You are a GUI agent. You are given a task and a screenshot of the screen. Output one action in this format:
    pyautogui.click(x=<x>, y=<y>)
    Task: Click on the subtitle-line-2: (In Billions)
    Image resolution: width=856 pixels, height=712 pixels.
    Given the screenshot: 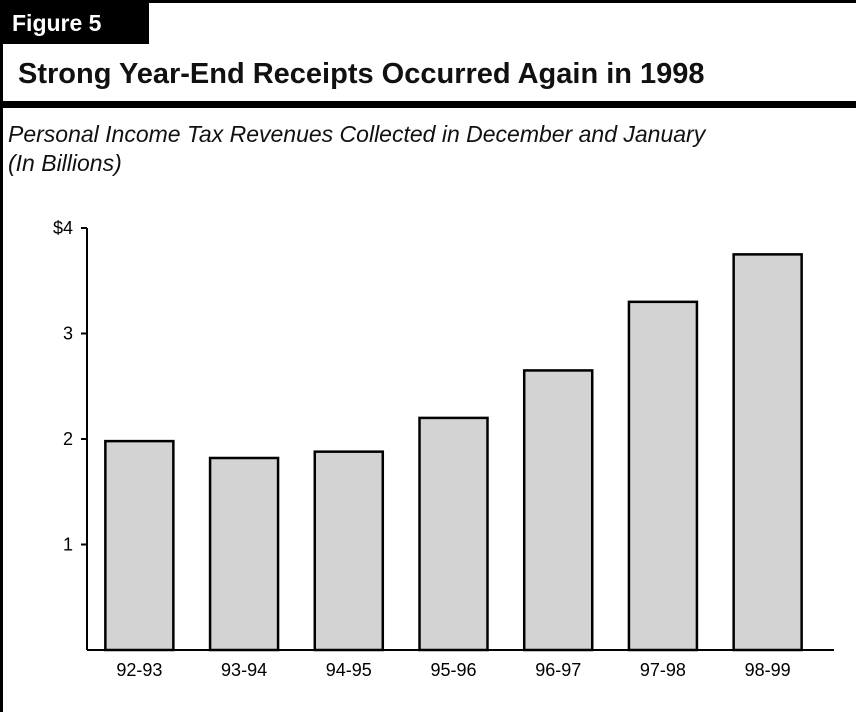 What is the action you would take?
    pyautogui.click(x=65, y=163)
    